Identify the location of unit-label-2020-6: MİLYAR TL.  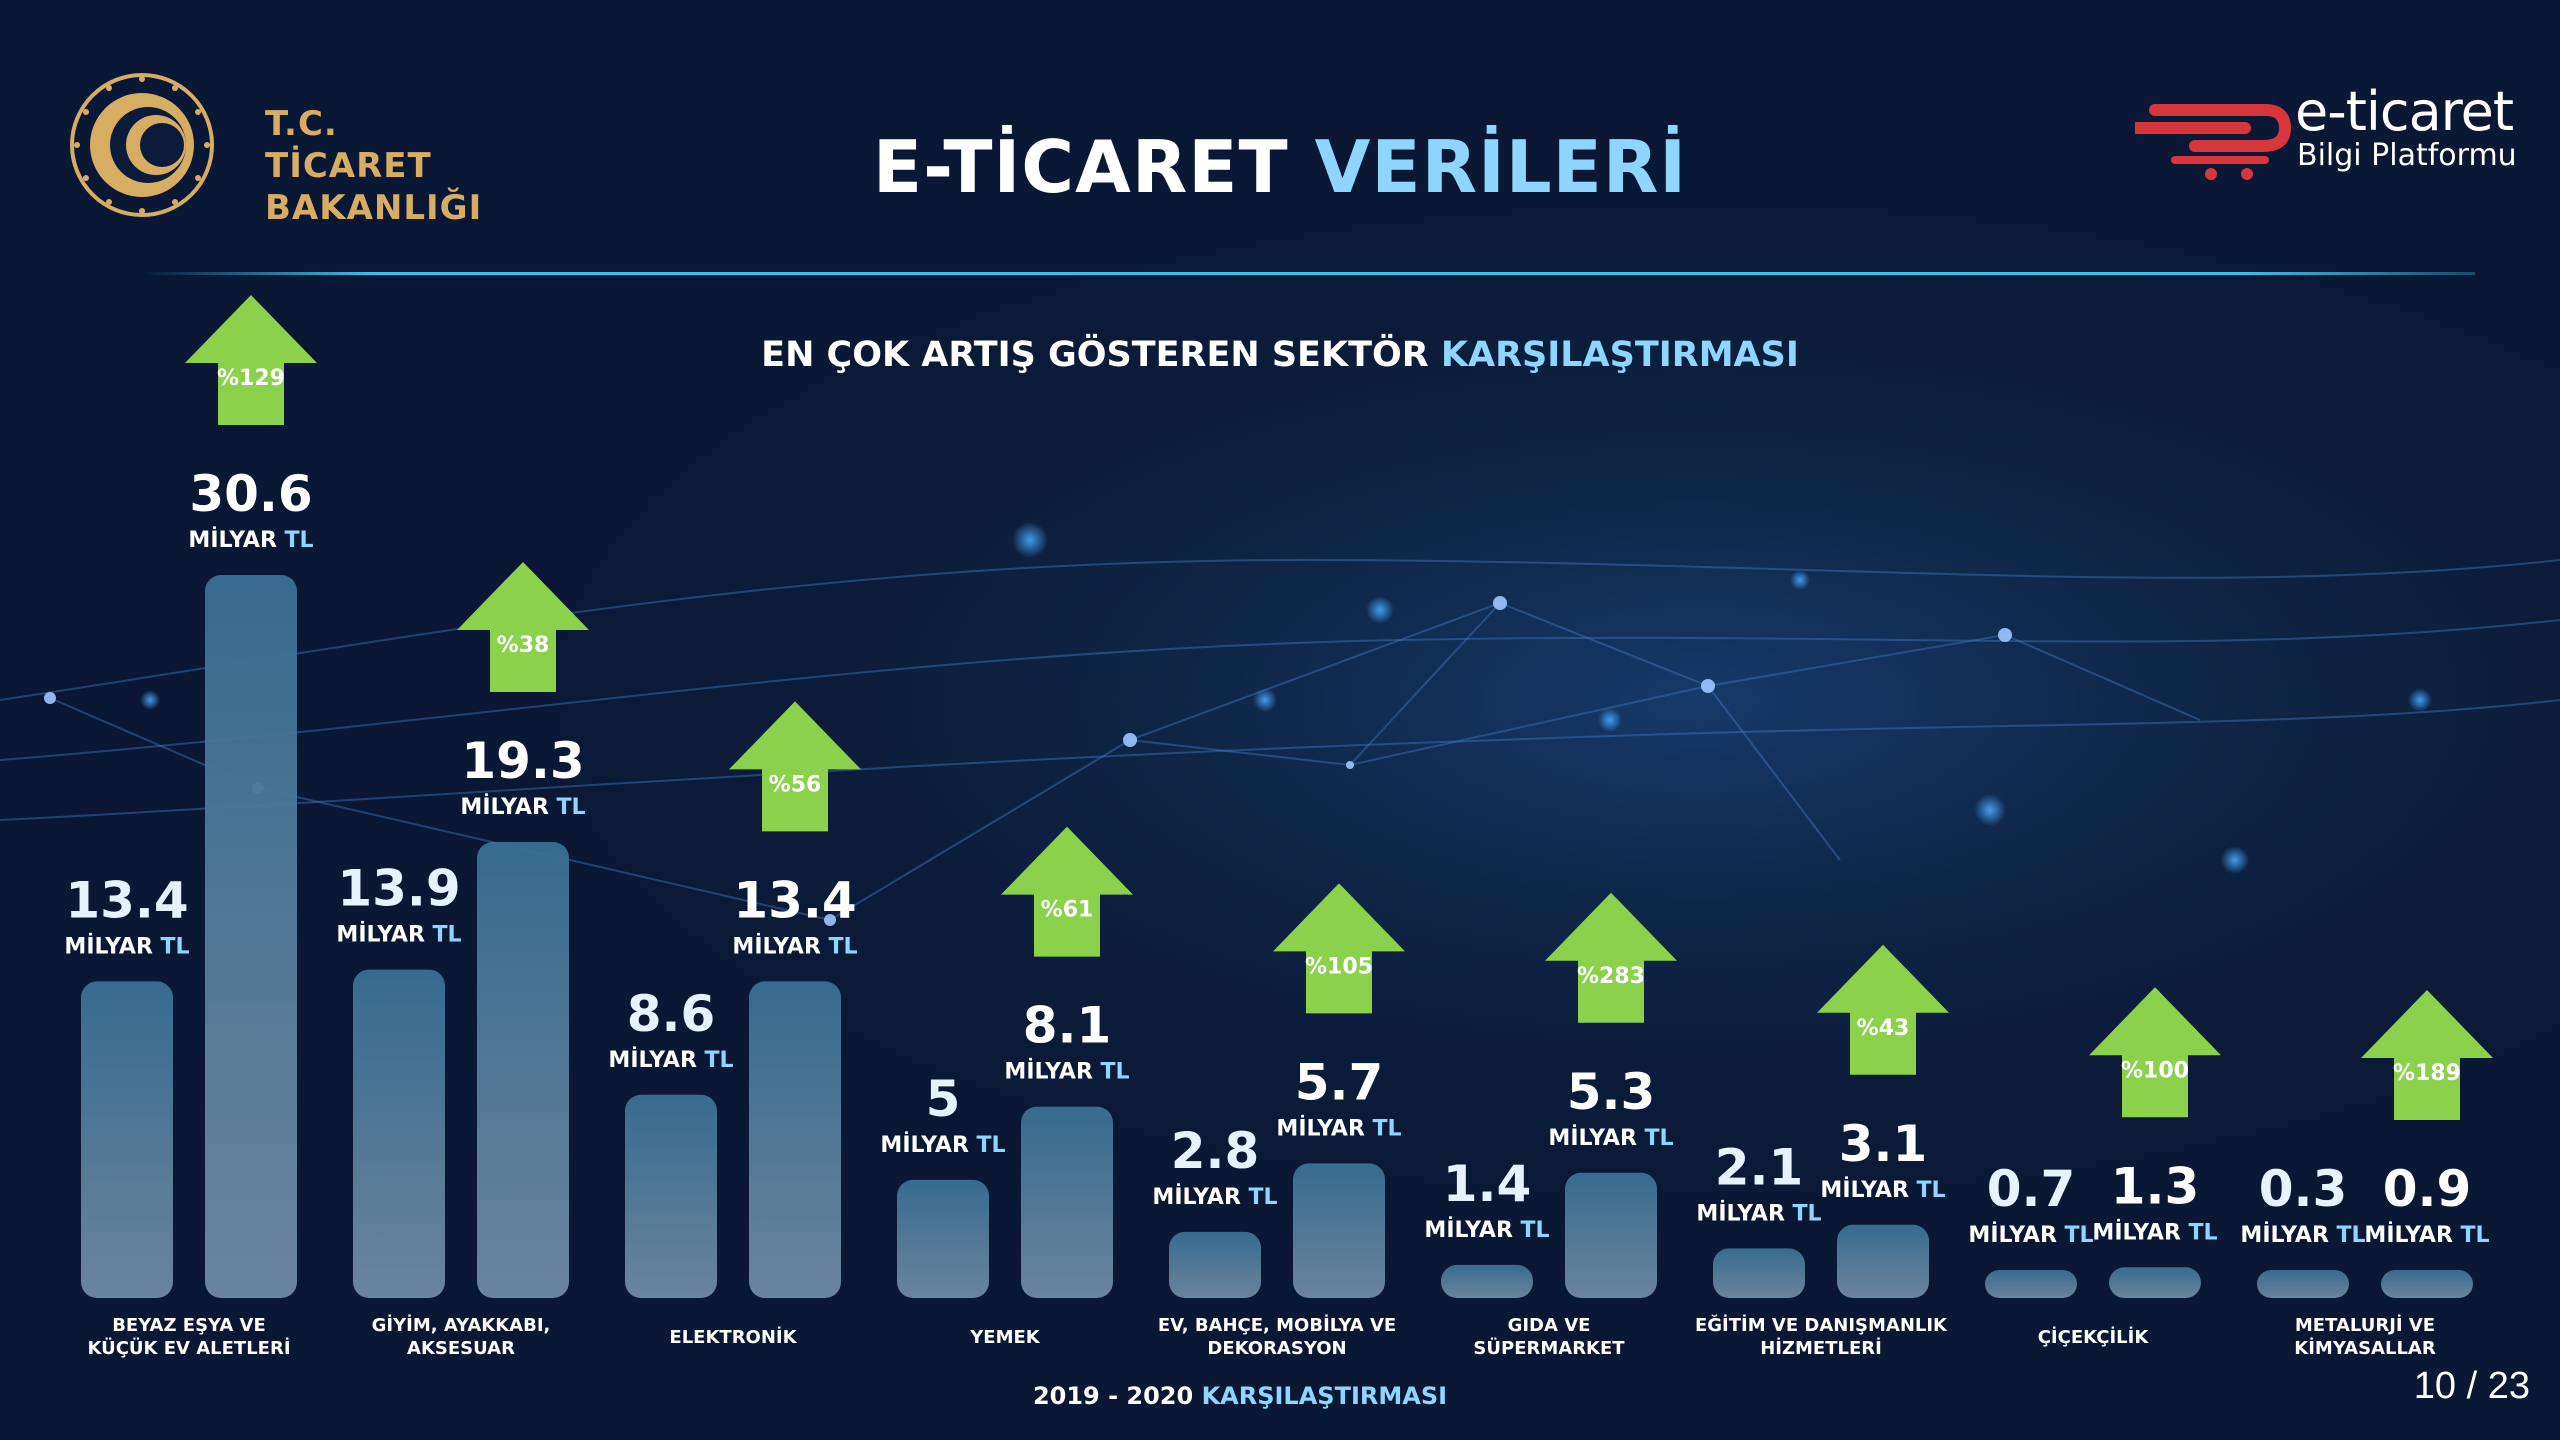
(1882, 1190).